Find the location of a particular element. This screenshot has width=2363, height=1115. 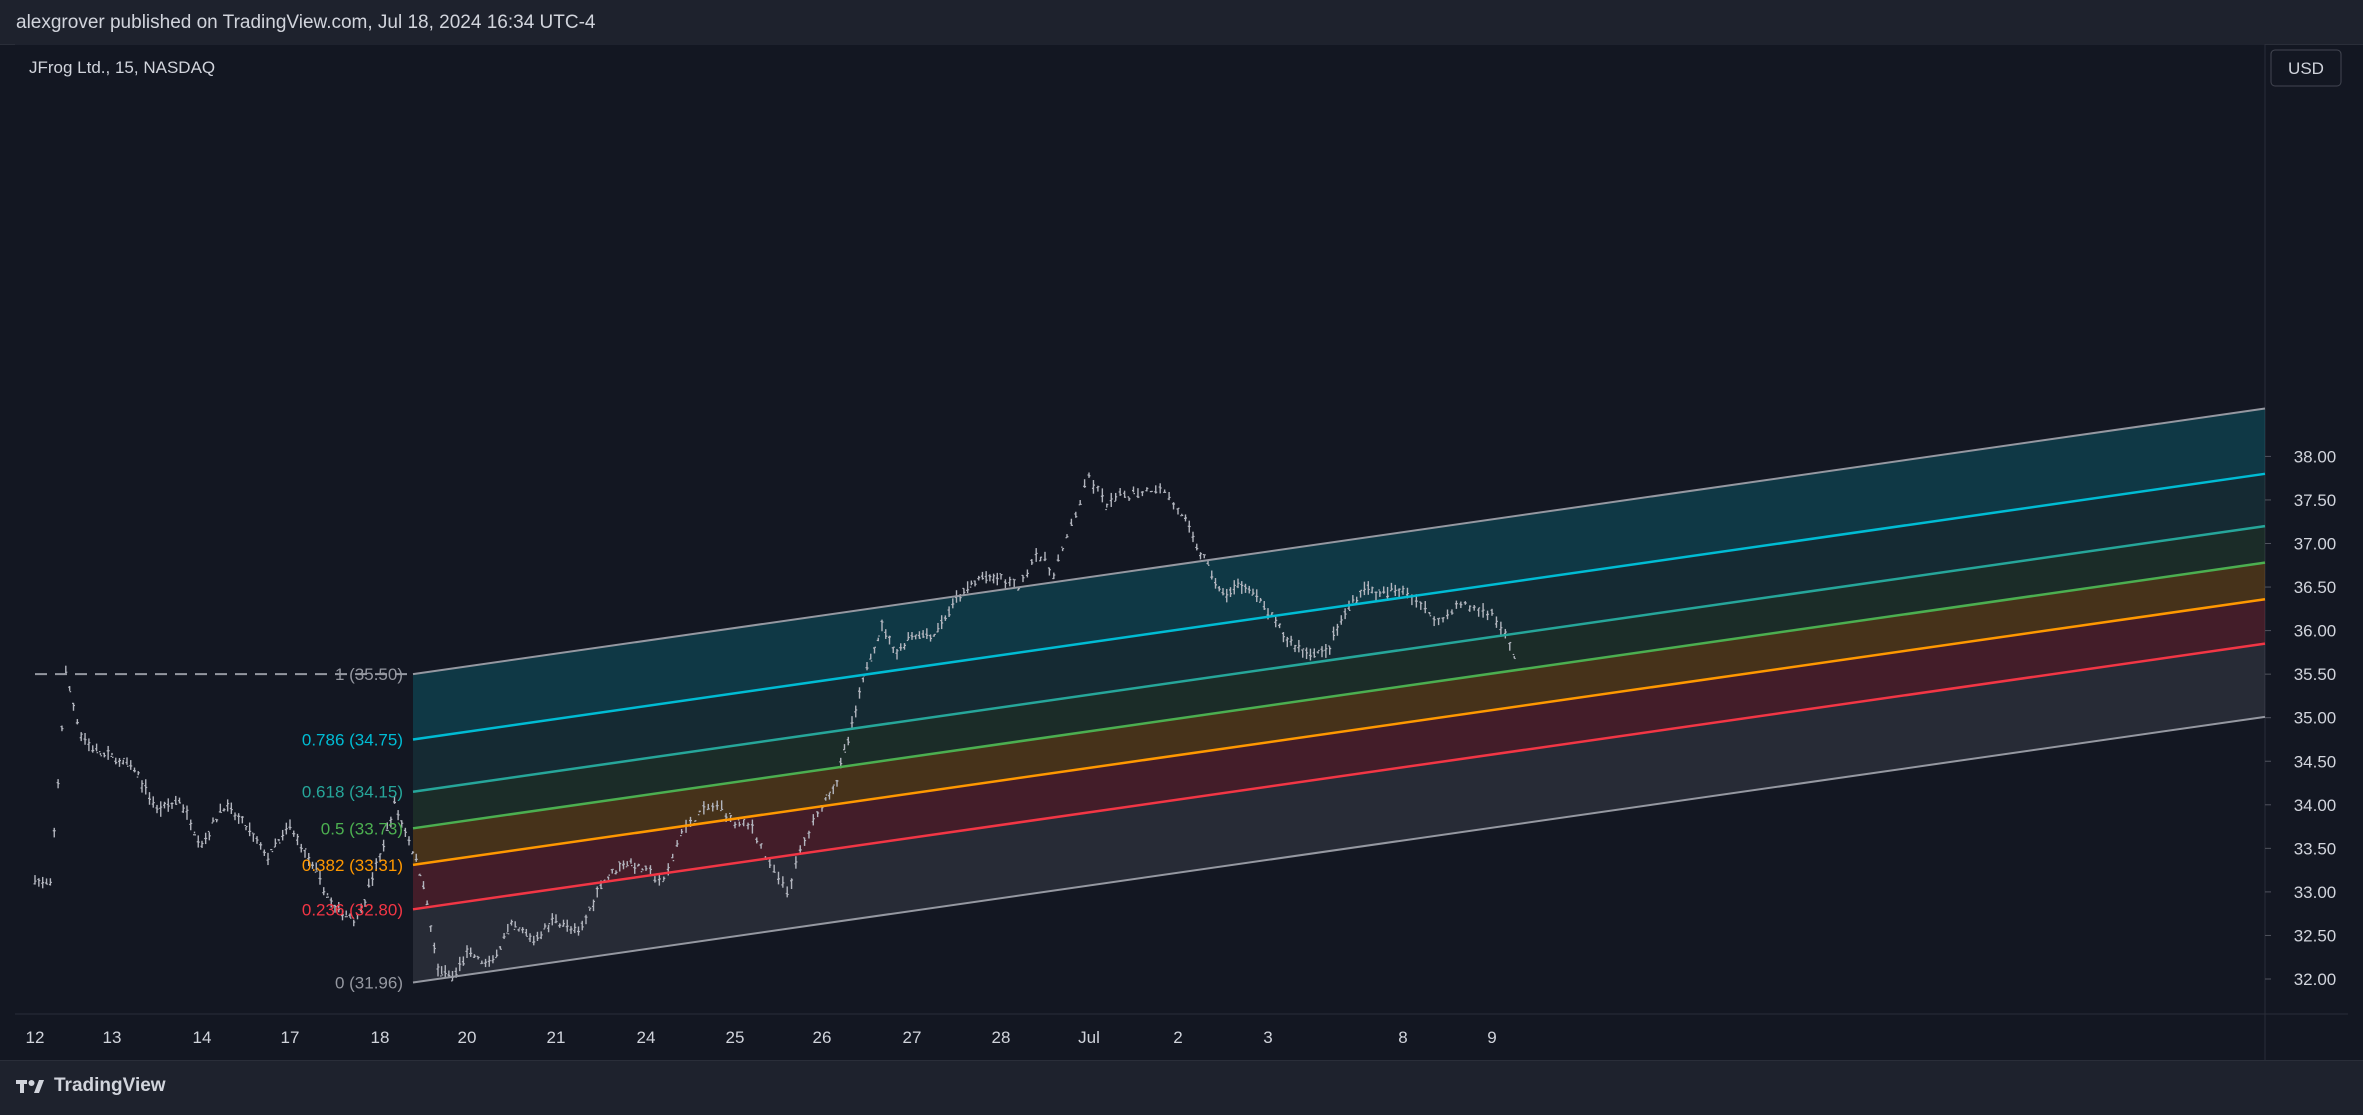

tradingview-logo-icon is located at coordinates (30, 1086).